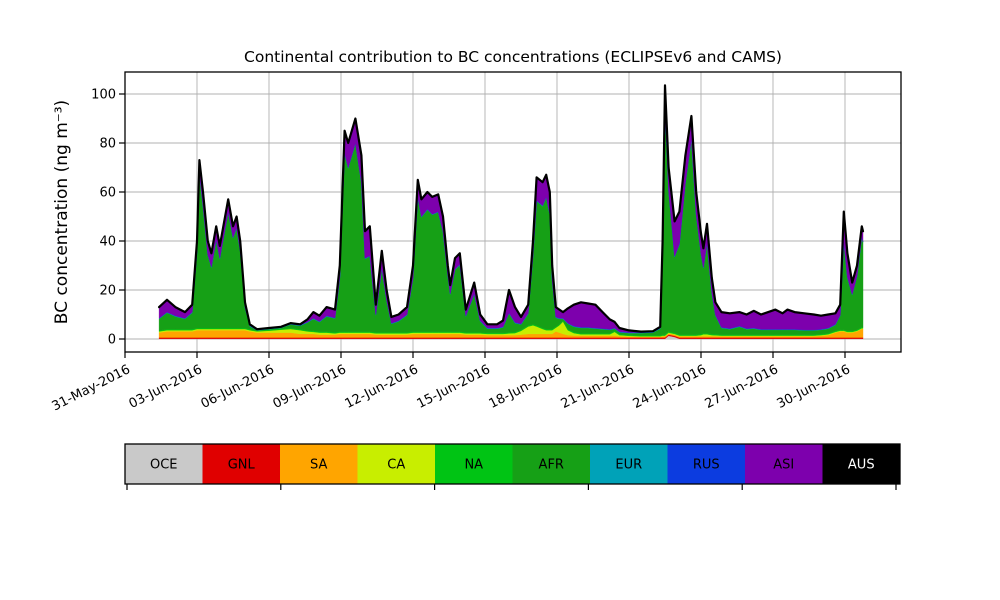 The image size is (1000, 600). What do you see at coordinates (742, 387) in the screenshot?
I see `x-tick-label: 27-Jun-2016` at bounding box center [742, 387].